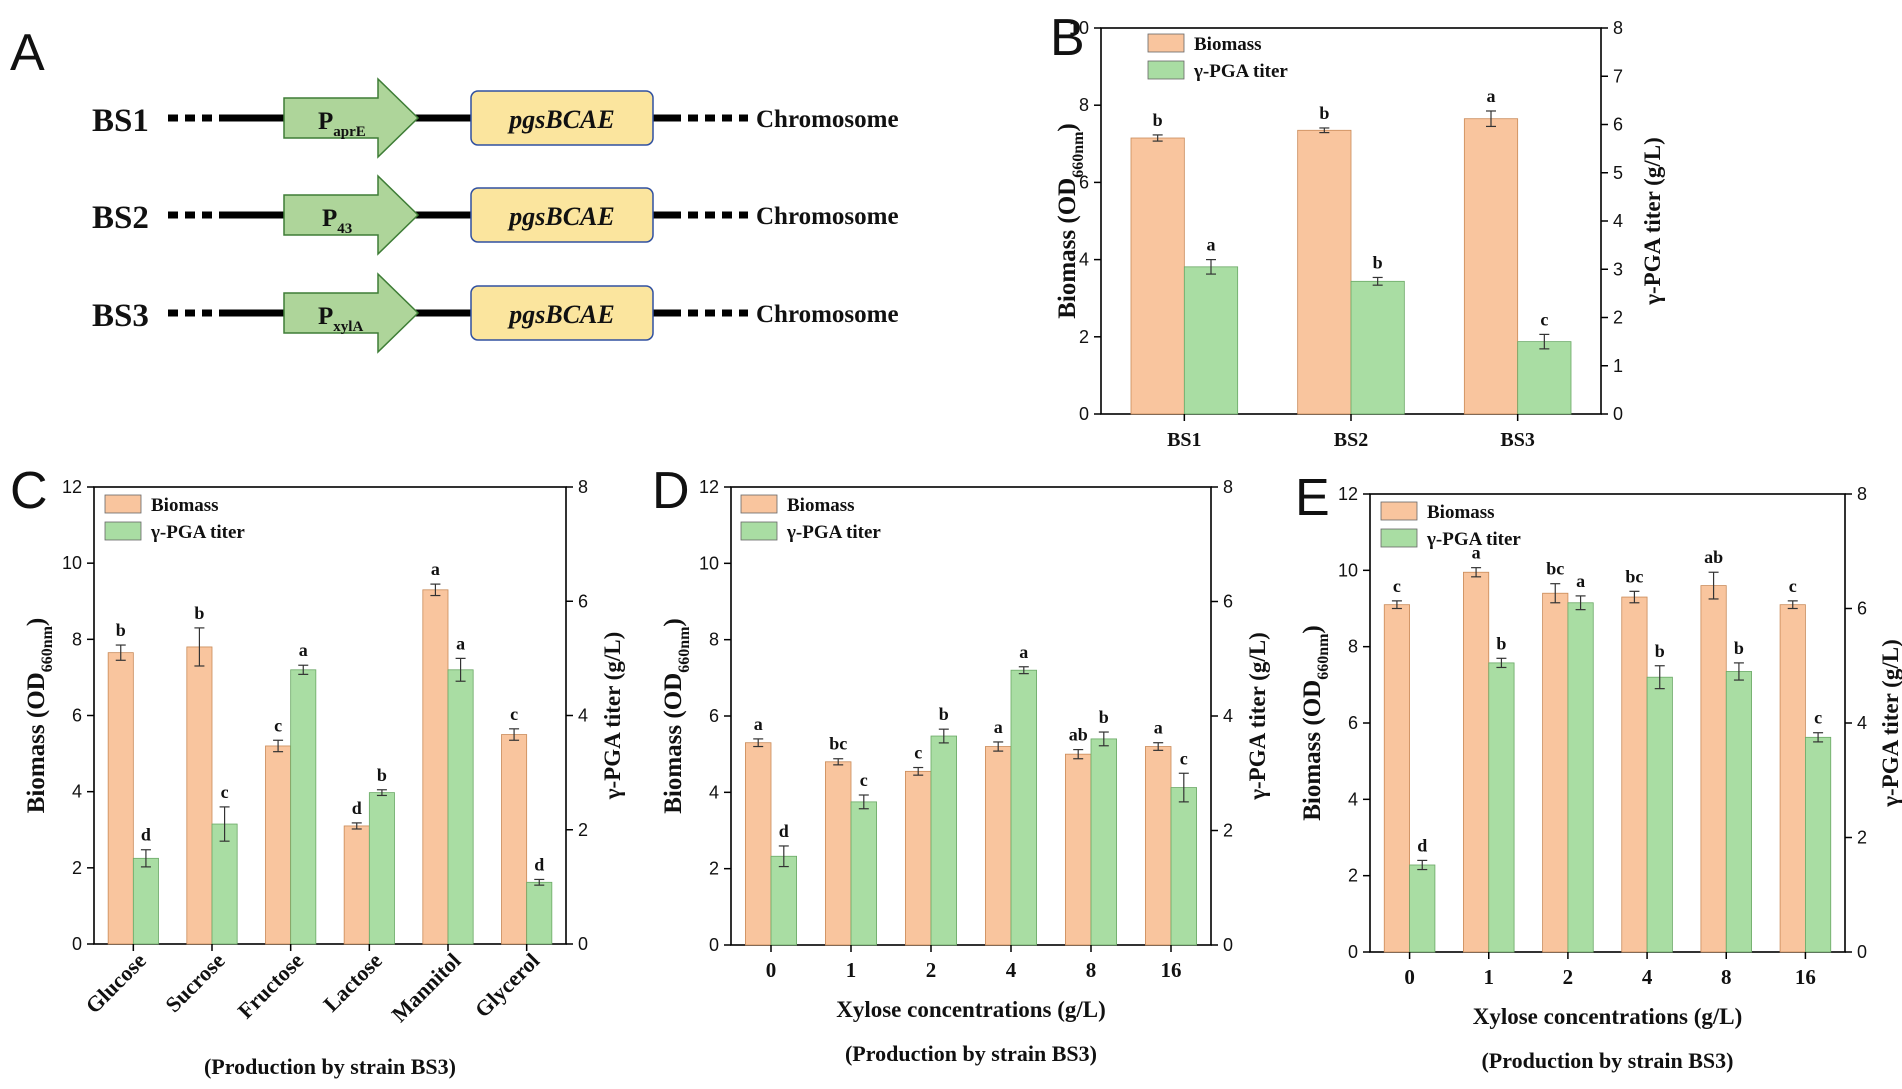  Describe the element at coordinates (303, 807) in the screenshot. I see `pga-bar-fructose` at that location.